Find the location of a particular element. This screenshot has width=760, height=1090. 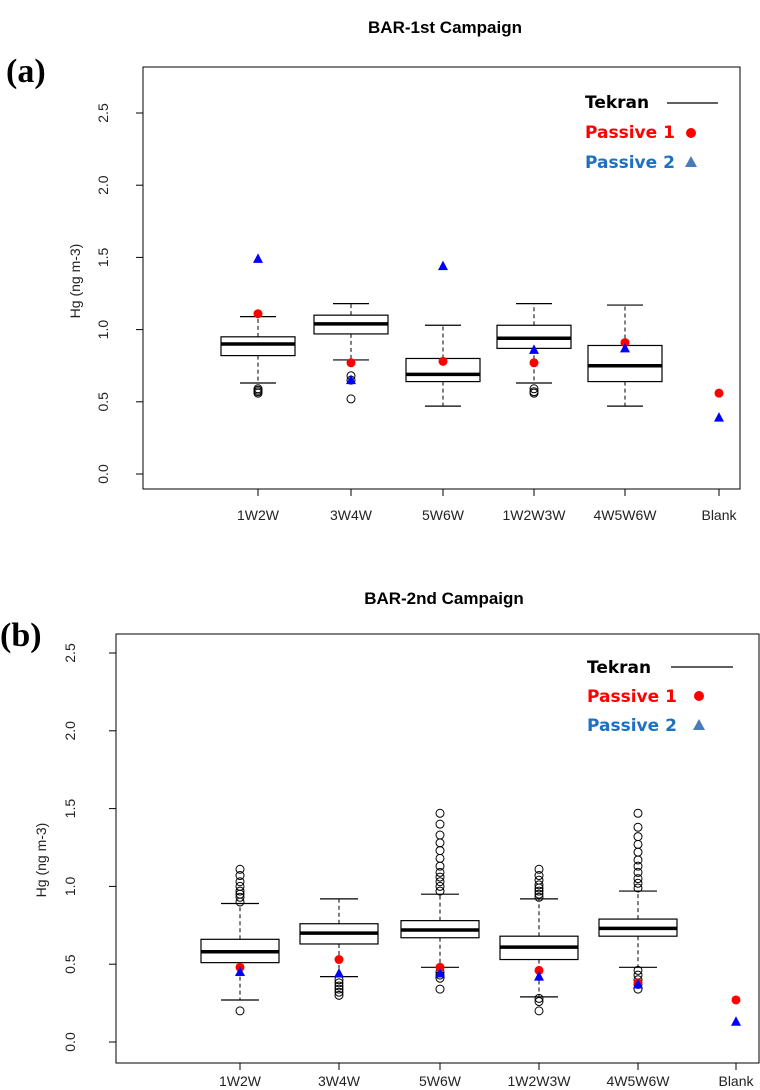

box-iqr is located at coordinates (258, 346).